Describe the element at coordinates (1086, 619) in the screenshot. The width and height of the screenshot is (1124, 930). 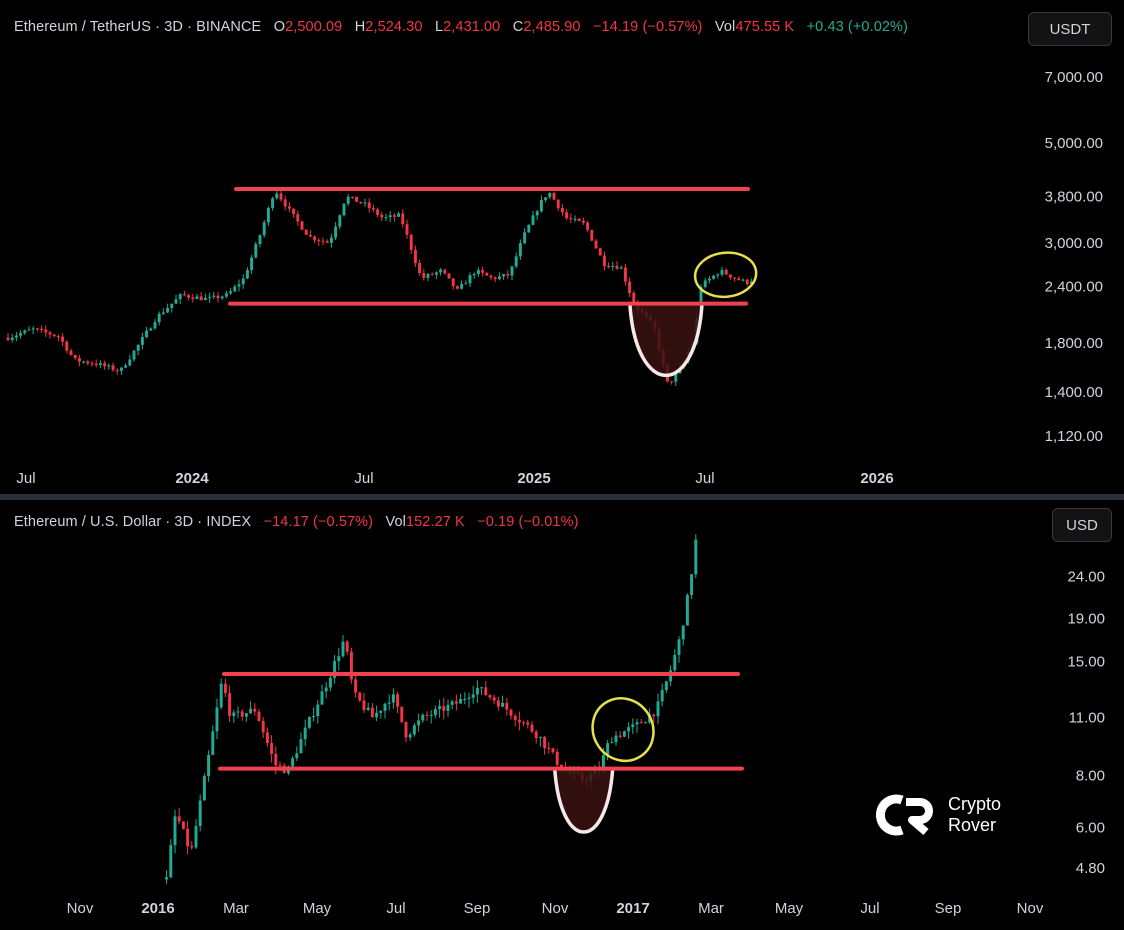
I see `y-tick-label: 19.00` at that location.